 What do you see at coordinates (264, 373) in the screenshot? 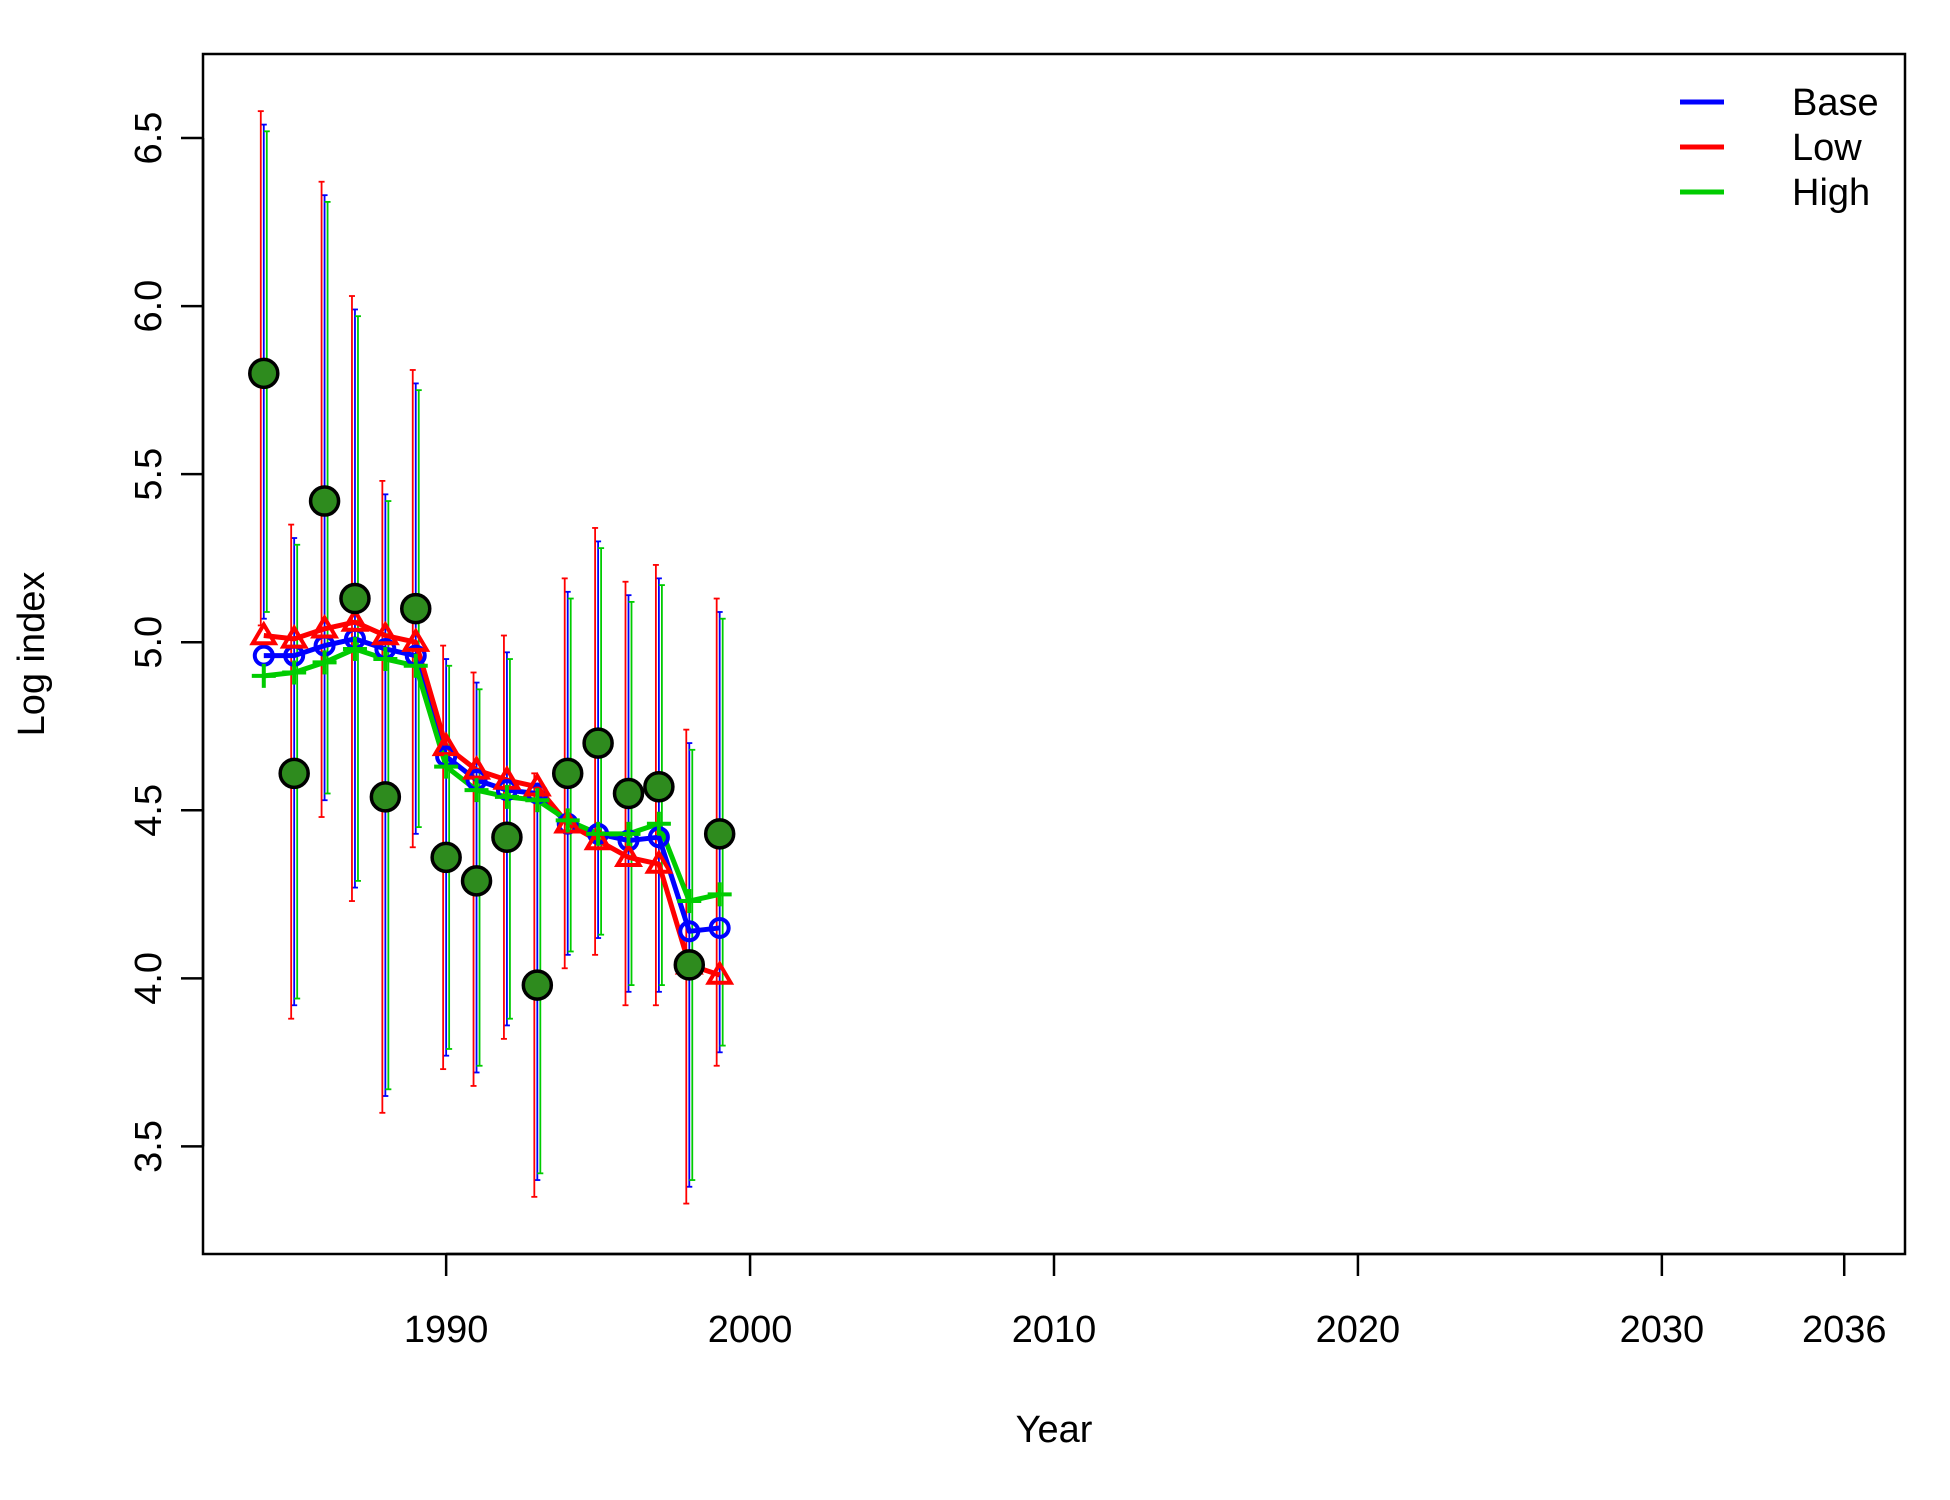
I see `observed-point-1984` at bounding box center [264, 373].